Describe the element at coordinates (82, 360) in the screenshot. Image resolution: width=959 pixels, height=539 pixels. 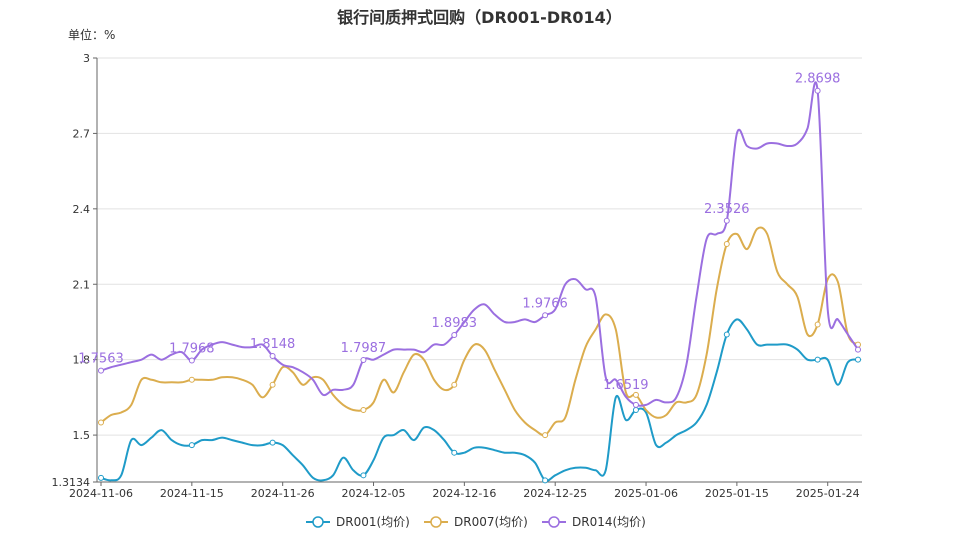
I see `y-tick-label: 1.8` at that location.